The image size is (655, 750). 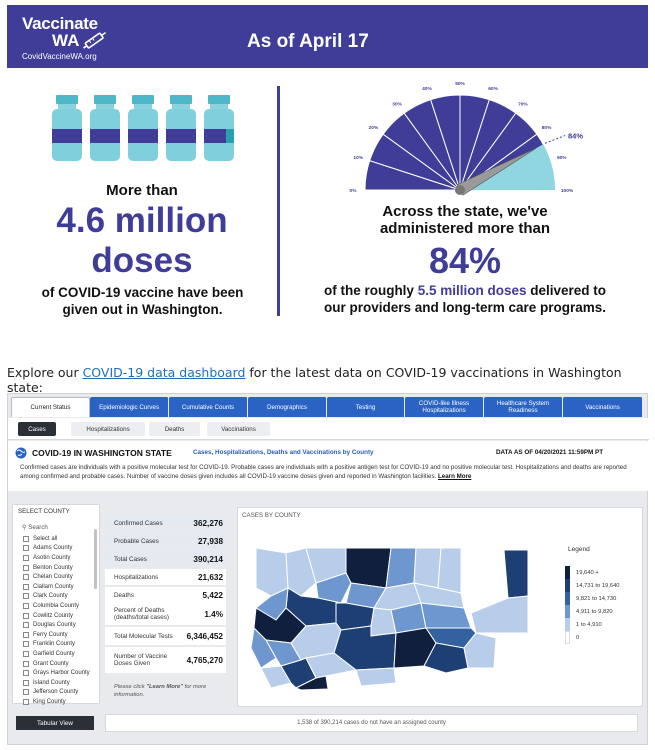 I want to click on county-label: Adams County, so click(x=53, y=548).